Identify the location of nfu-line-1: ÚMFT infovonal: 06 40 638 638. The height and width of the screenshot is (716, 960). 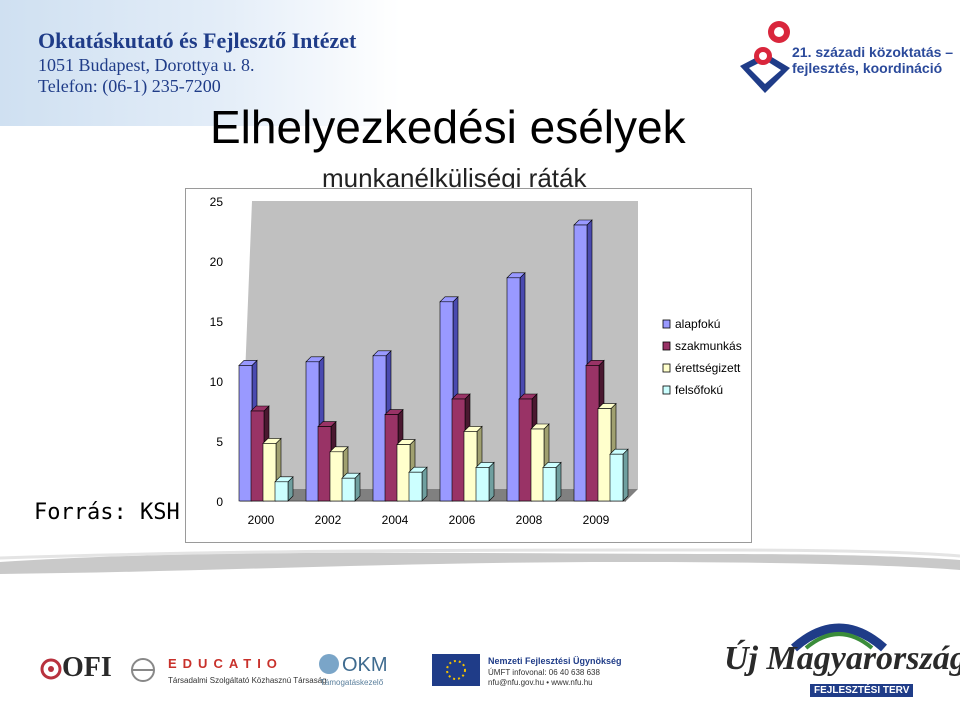
(544, 672).